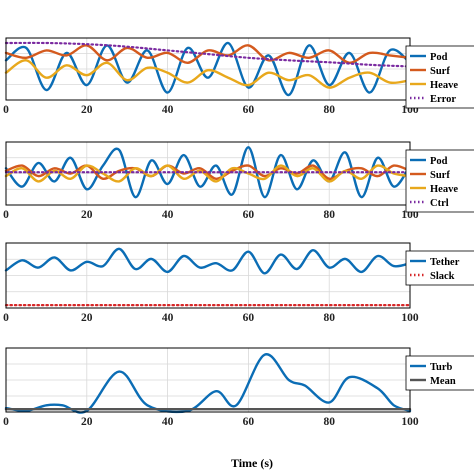 Image resolution: width=474 pixels, height=474 pixels. What do you see at coordinates (211, 215) in the screenshot?
I see `panel-2-xticks: 0 20 40 60 80 100` at bounding box center [211, 215].